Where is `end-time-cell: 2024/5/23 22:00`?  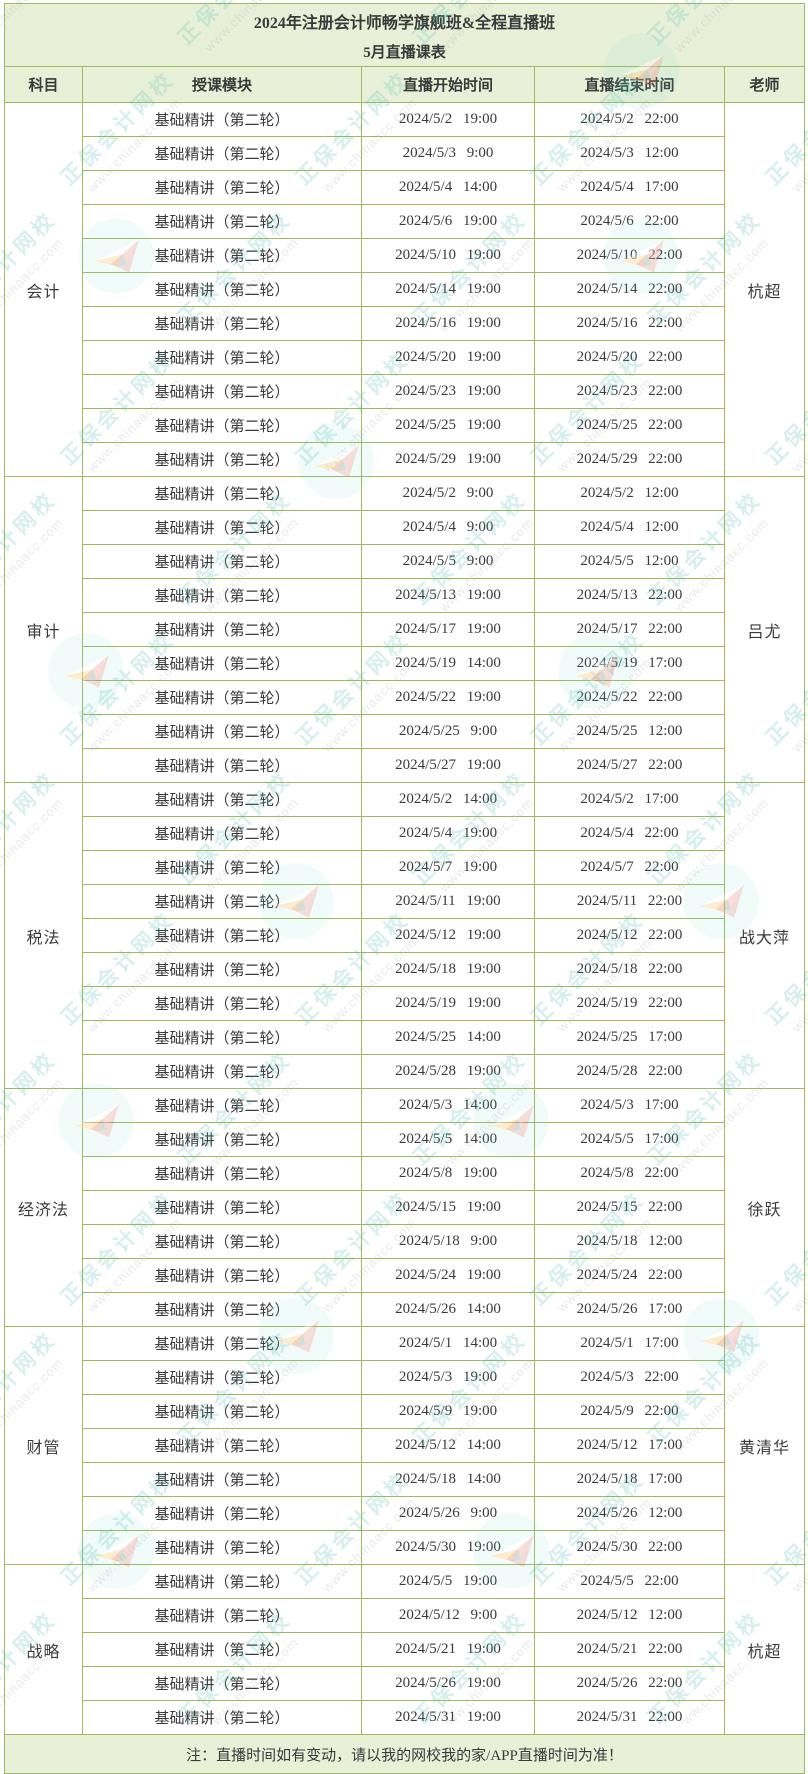 end-time-cell: 2024/5/23 22:00 is located at coordinates (629, 391).